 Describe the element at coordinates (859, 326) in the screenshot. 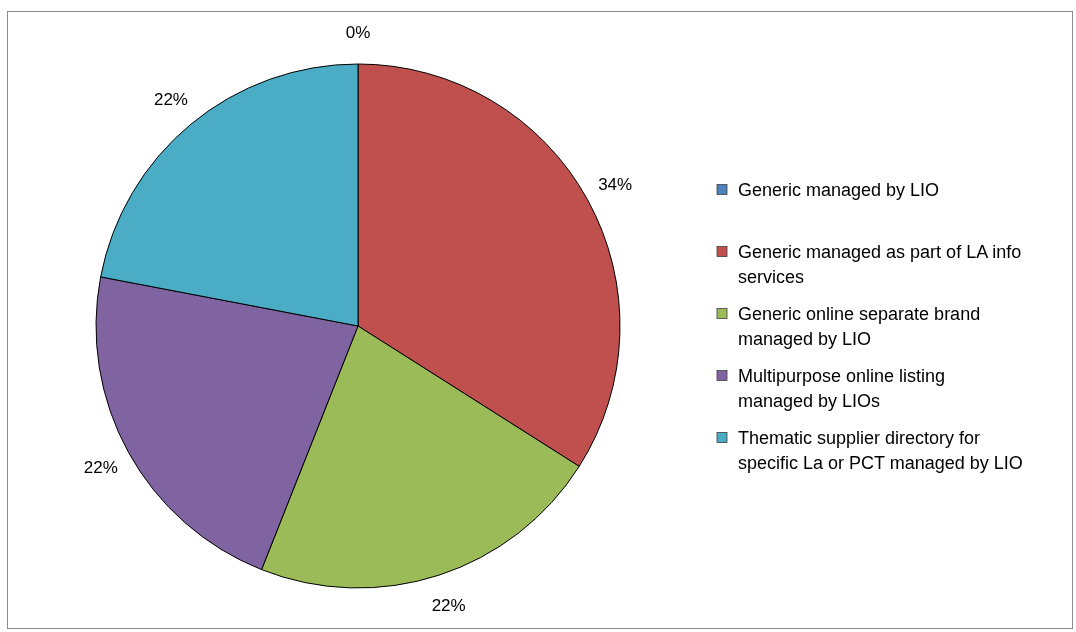

I see `legend-label: Generic online separate brand managed by LIO` at that location.